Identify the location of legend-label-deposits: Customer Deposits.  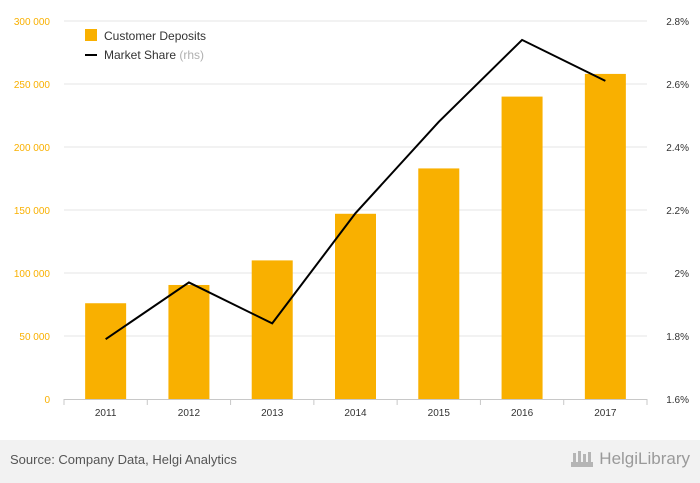
(155, 36).